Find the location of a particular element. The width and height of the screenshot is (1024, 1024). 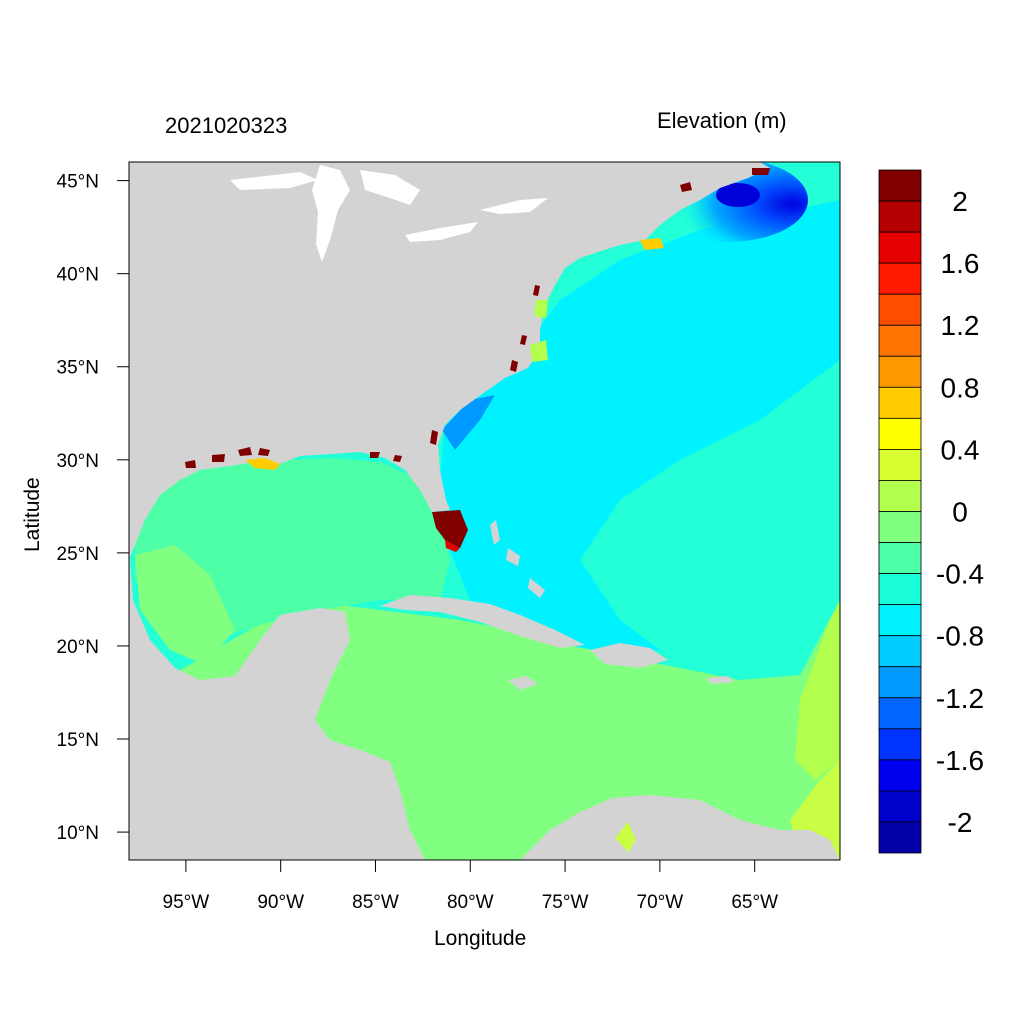

x-tick-label: 70°W is located at coordinates (660, 902).